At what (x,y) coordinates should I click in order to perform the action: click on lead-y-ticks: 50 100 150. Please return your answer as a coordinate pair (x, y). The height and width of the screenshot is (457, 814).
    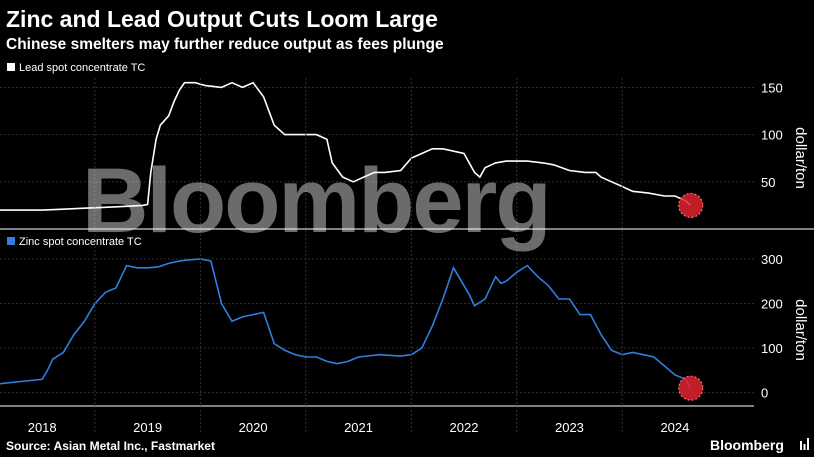
    Looking at the image, I should click on (772, 134).